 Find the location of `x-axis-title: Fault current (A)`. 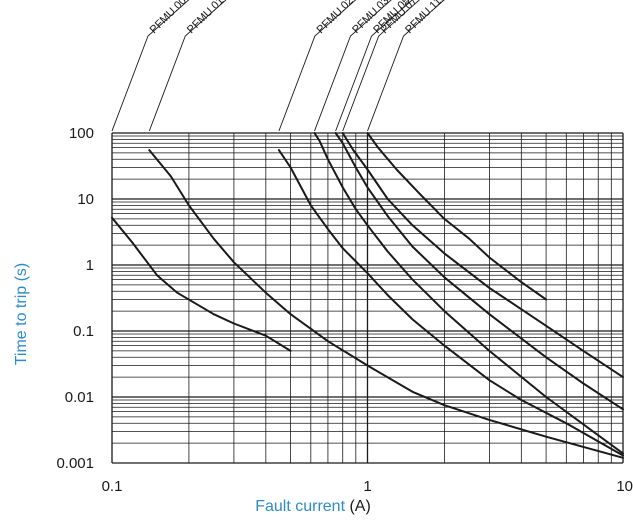

x-axis-title: Fault current (A) is located at coordinates (313, 506).